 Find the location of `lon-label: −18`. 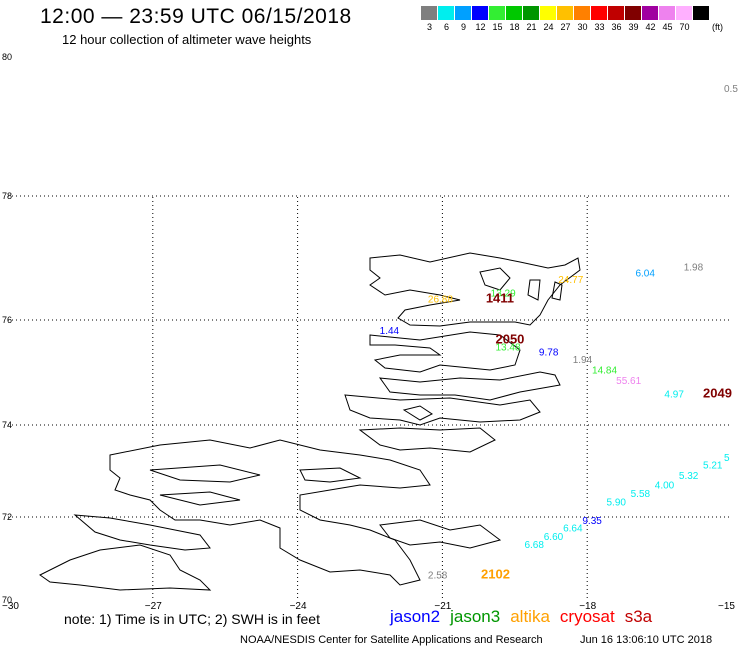

lon-label: −18 is located at coordinates (587, 606).